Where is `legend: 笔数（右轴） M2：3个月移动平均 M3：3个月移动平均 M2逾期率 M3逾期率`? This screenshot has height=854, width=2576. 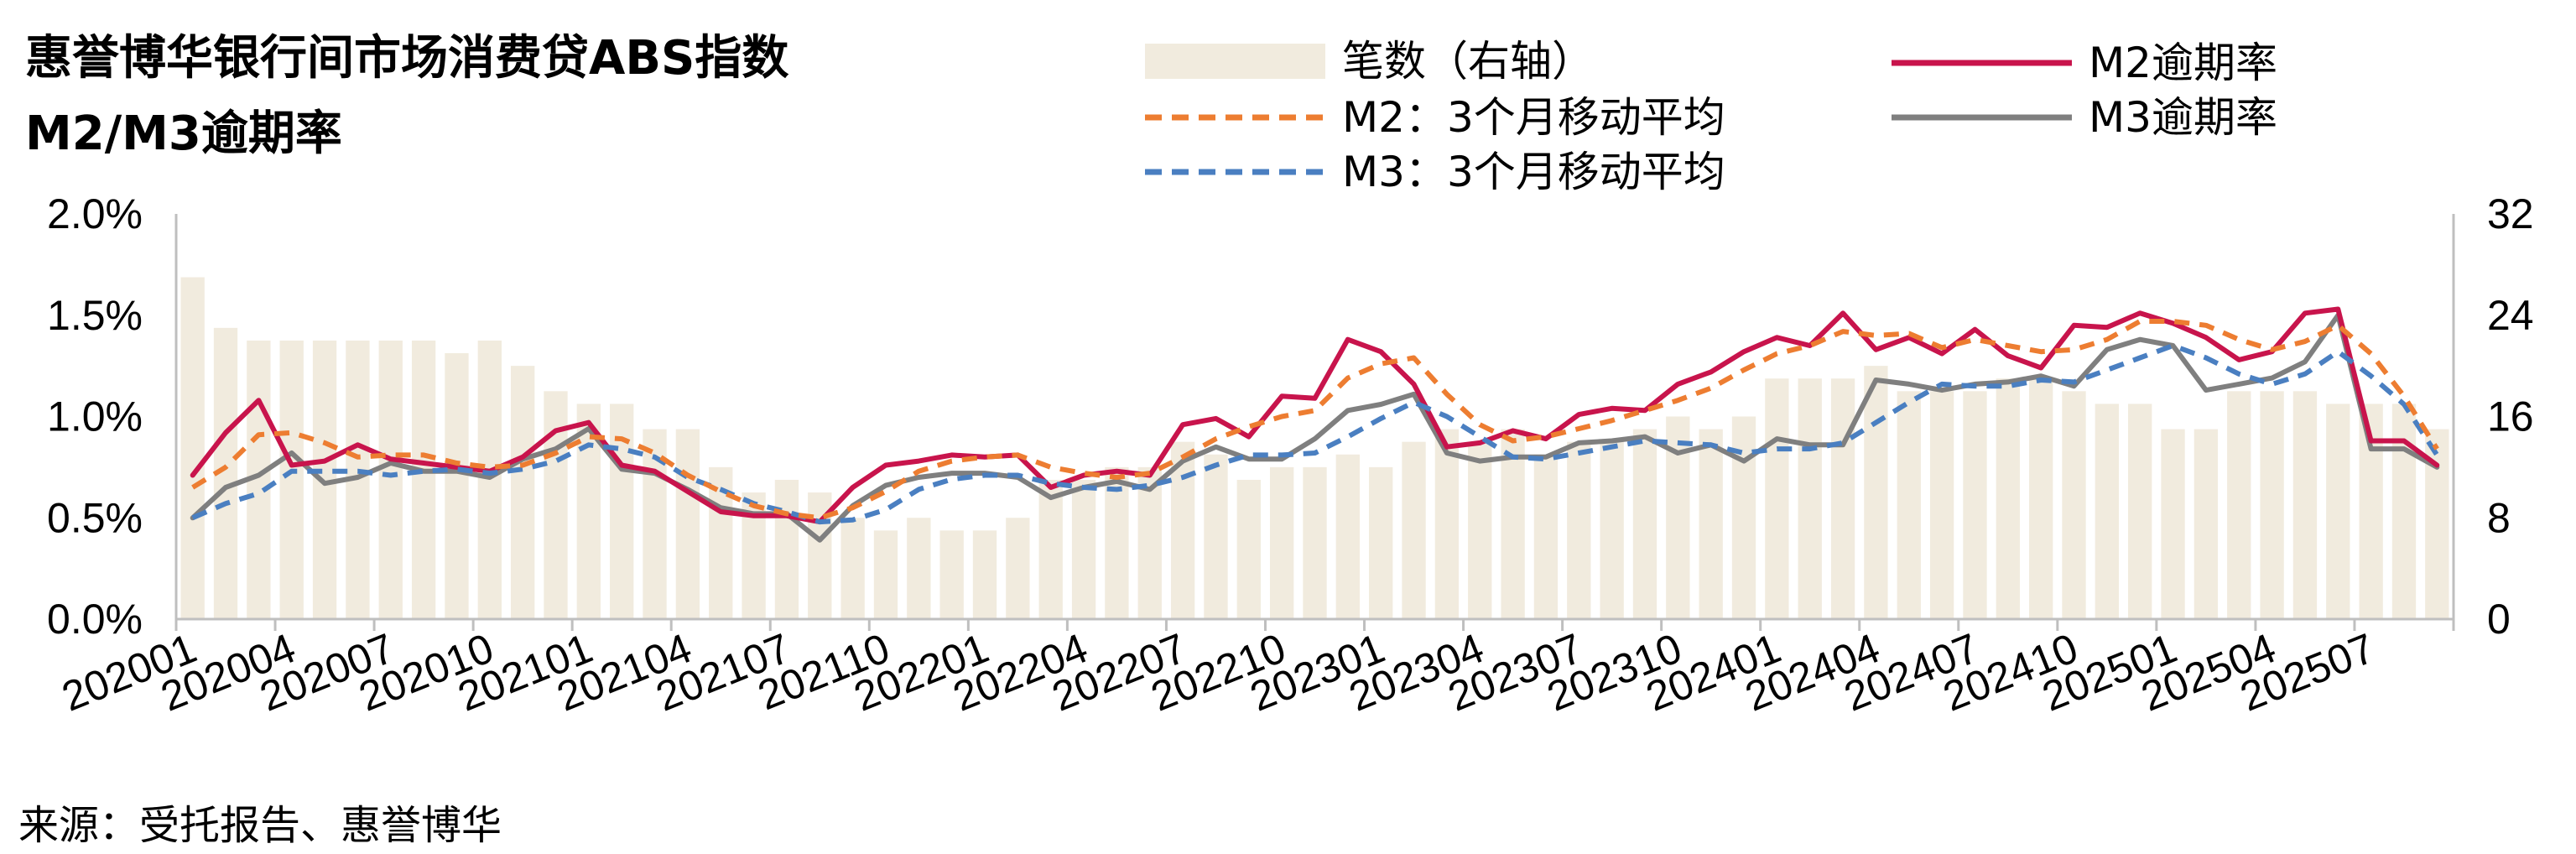
legend: 笔数（右轴） M2：3个月移动平均 M3：3个月移动平均 M2逾期率 M3逾期率 is located at coordinates (1711, 116).